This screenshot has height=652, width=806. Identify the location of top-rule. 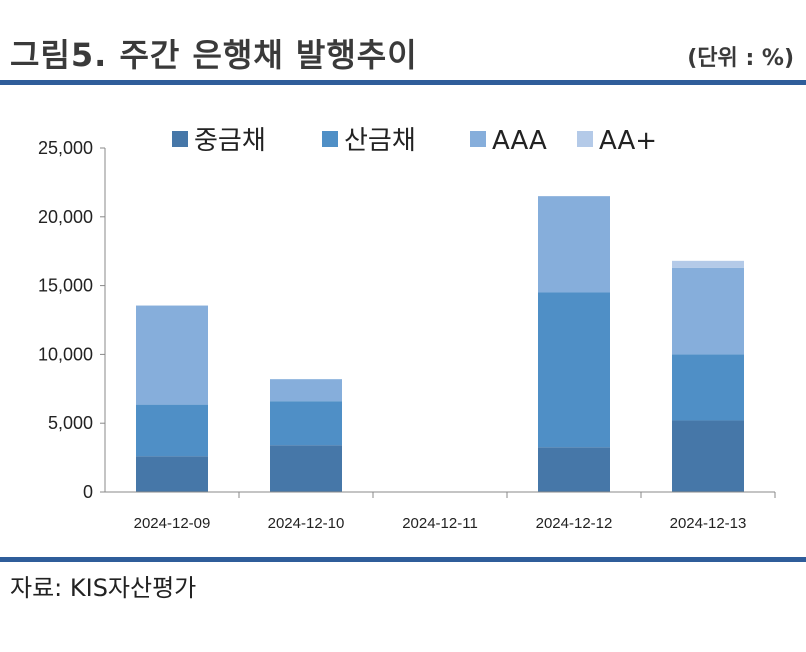
(403, 82).